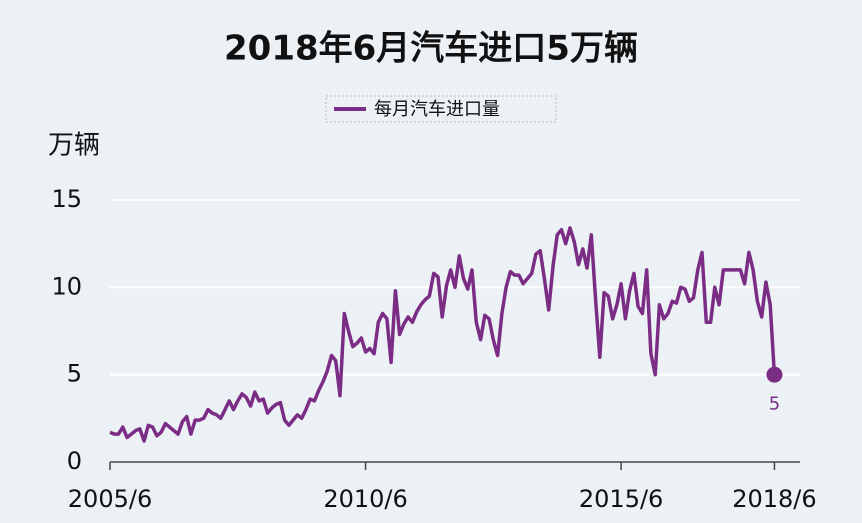 Image resolution: width=862 pixels, height=523 pixels. What do you see at coordinates (66, 199) in the screenshot?
I see `y-tick-label: 15` at bounding box center [66, 199].